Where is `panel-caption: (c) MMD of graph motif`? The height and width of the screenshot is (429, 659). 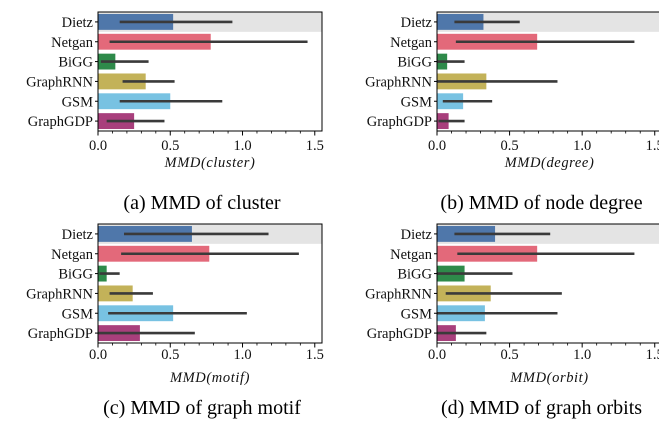
panel-caption: (c) MMD of graph motif is located at coordinates (202, 408).